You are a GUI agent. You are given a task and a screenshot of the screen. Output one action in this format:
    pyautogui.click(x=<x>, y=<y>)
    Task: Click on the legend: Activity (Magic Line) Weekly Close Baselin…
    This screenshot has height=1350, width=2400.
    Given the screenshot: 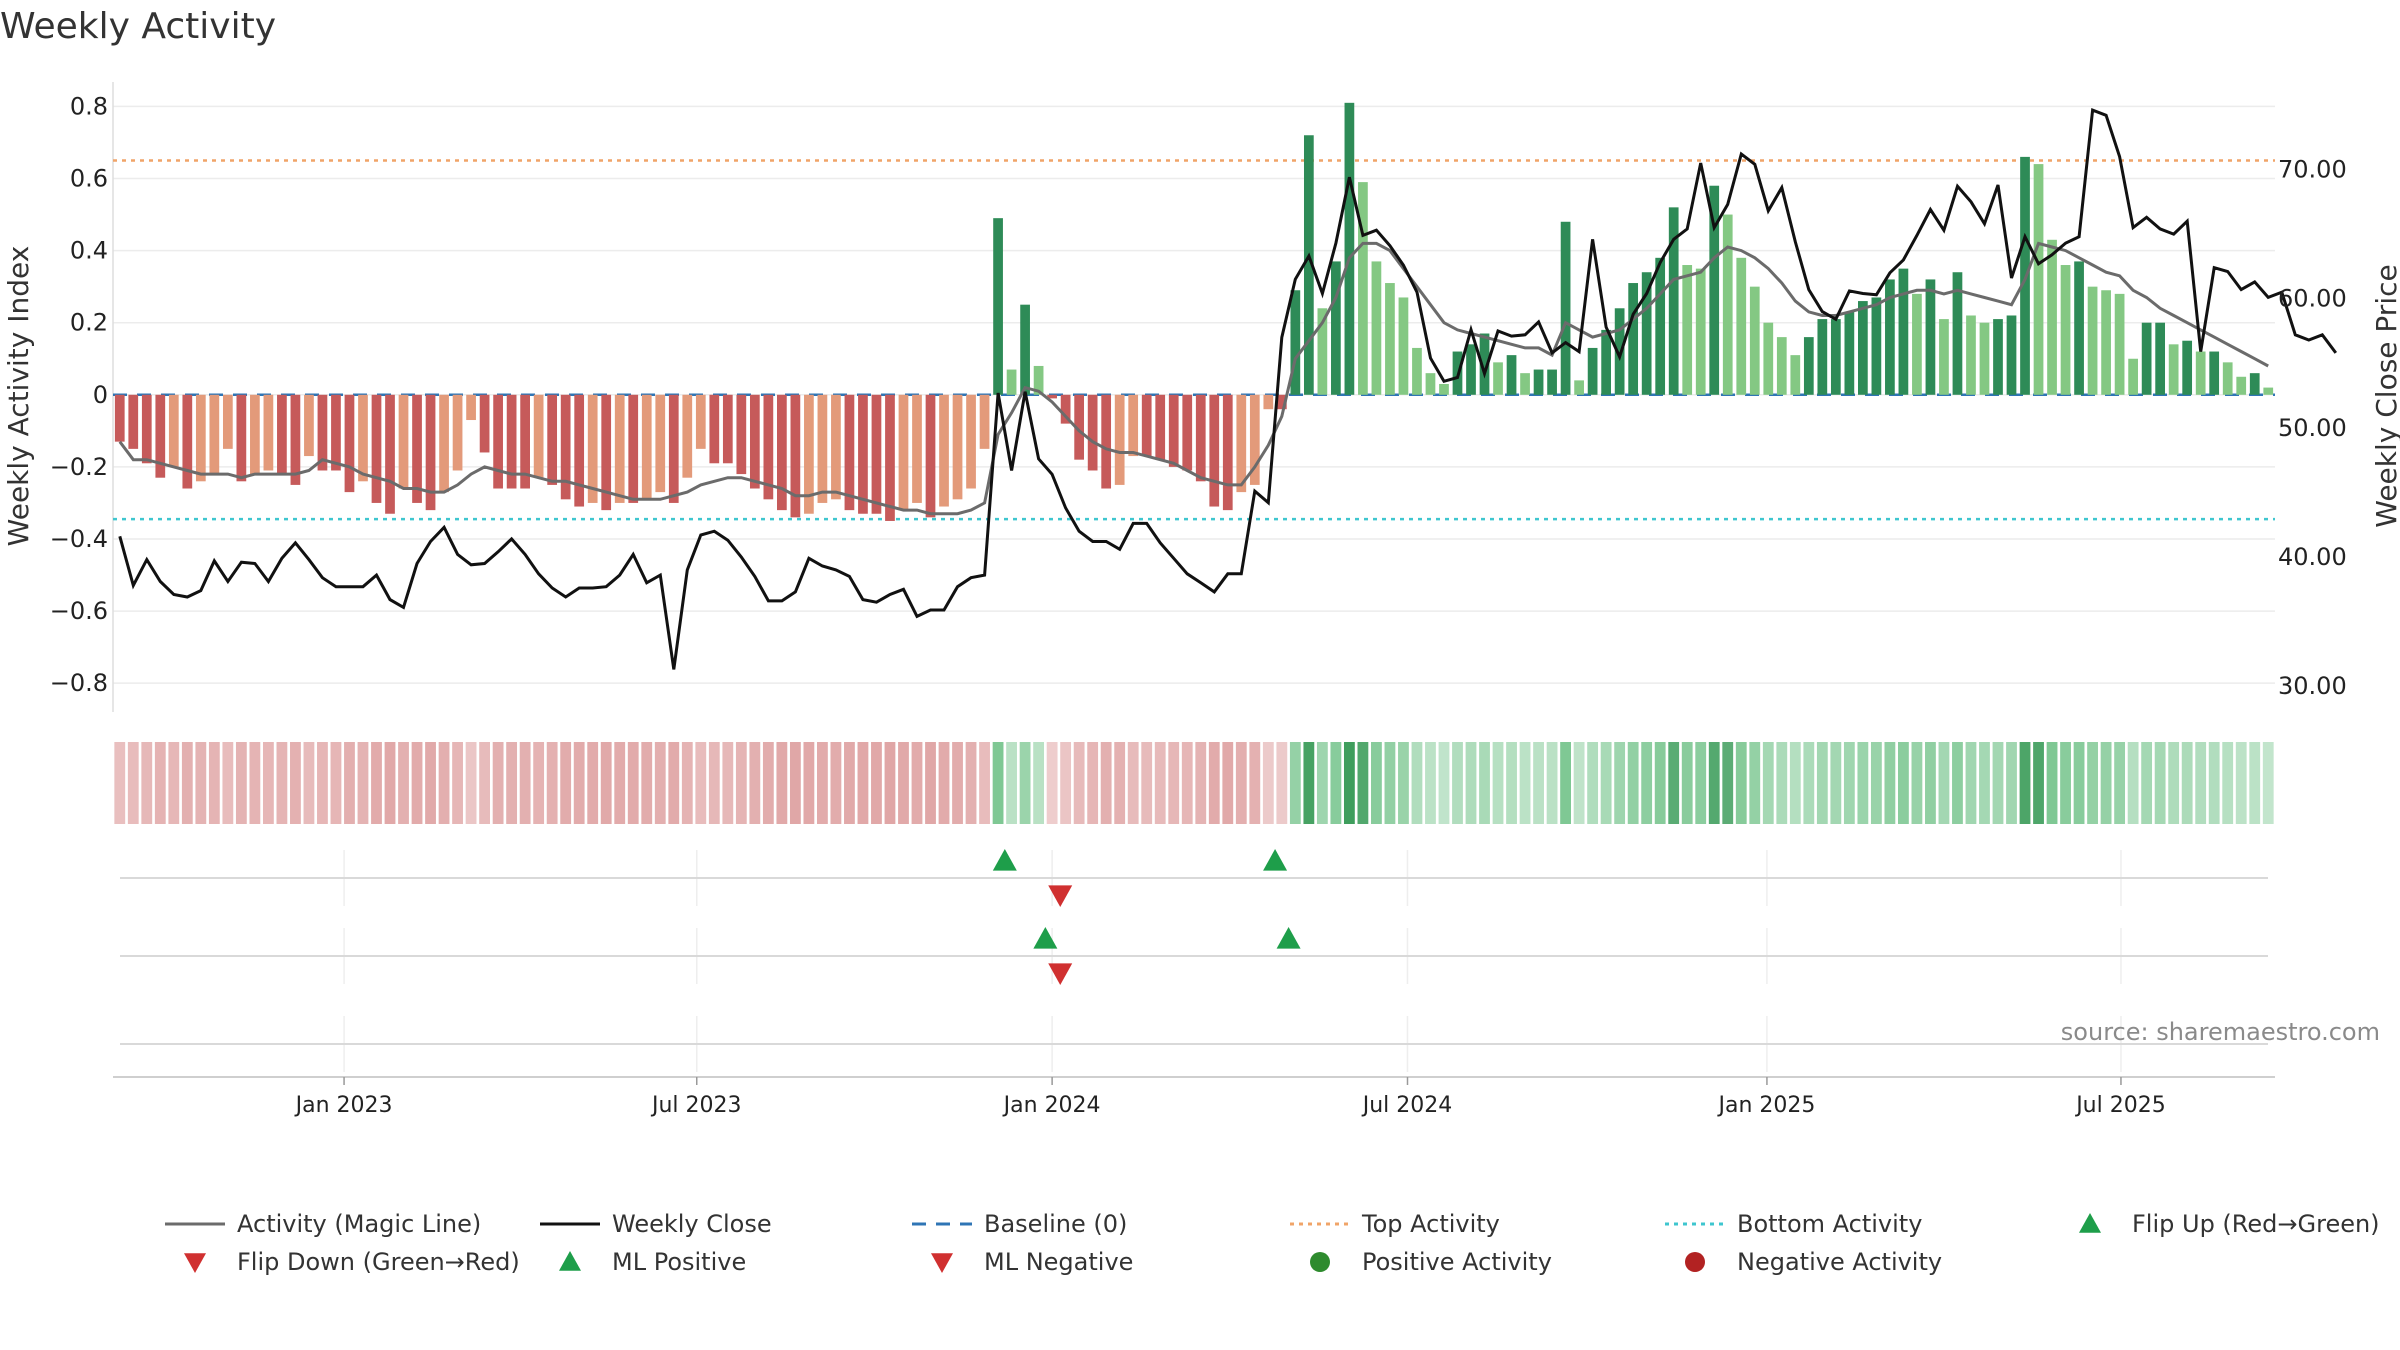 What is the action you would take?
    pyautogui.click(x=1272, y=1243)
    